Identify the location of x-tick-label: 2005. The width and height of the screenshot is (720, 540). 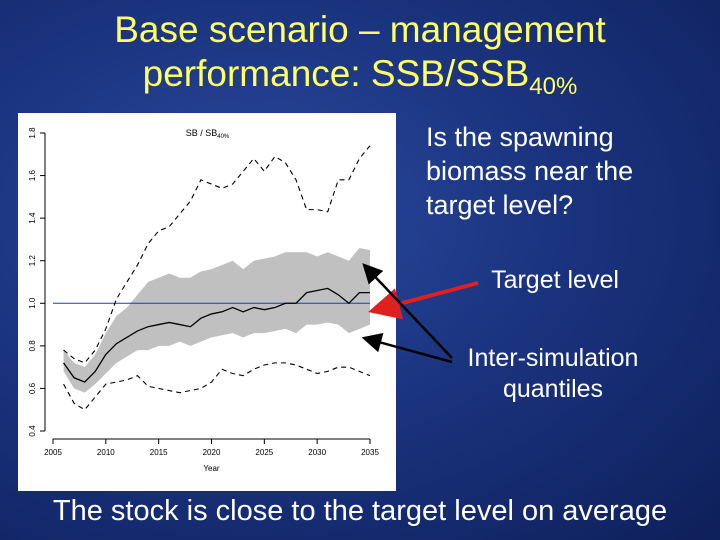
(53, 452).